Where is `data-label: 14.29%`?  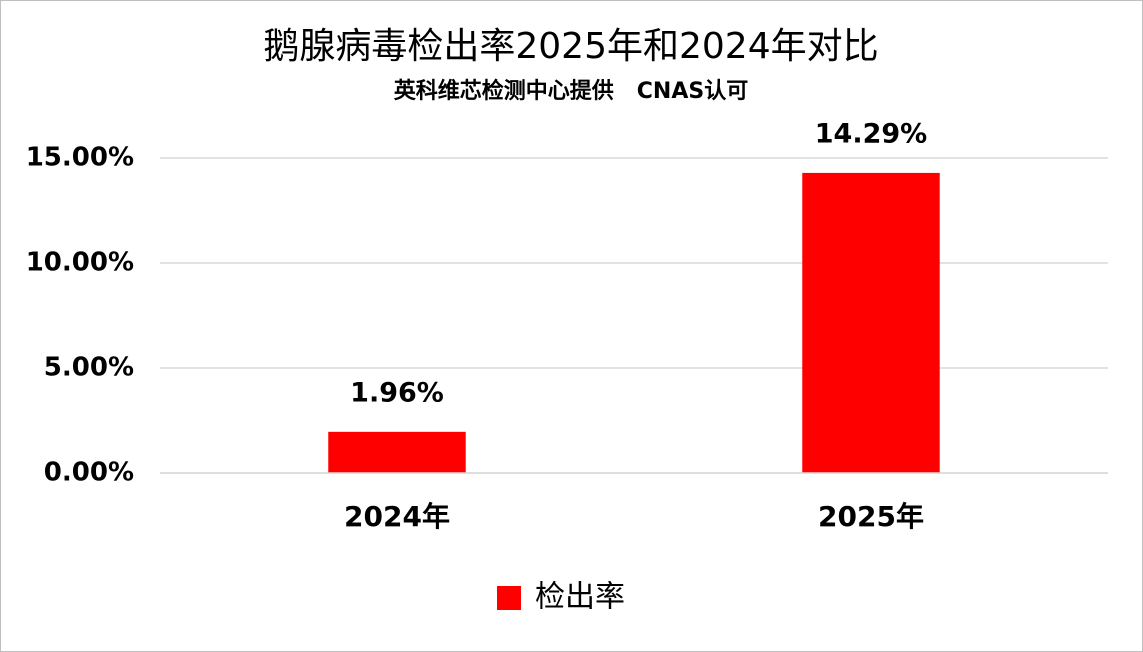
data-label: 14.29% is located at coordinates (871, 133).